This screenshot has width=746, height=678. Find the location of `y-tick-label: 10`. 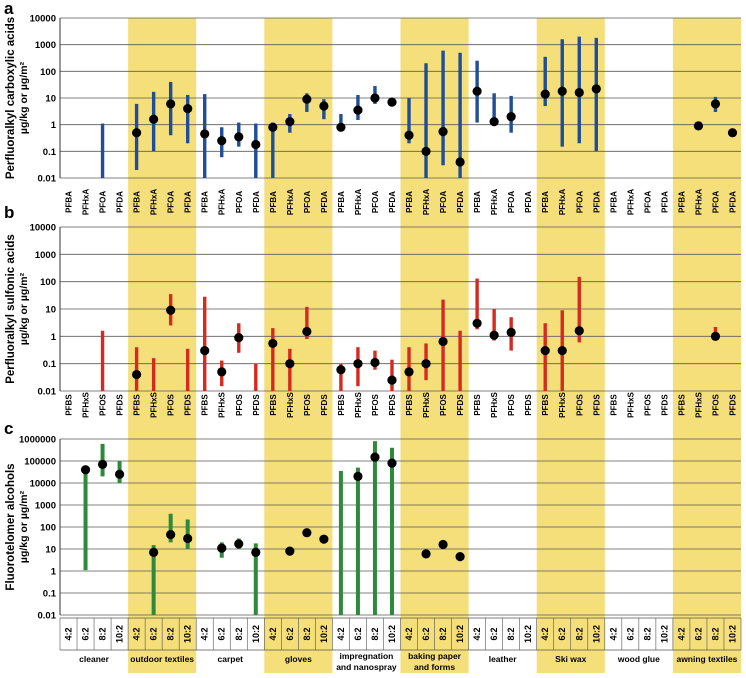

y-tick-label: 10 is located at coordinates (50, 310).